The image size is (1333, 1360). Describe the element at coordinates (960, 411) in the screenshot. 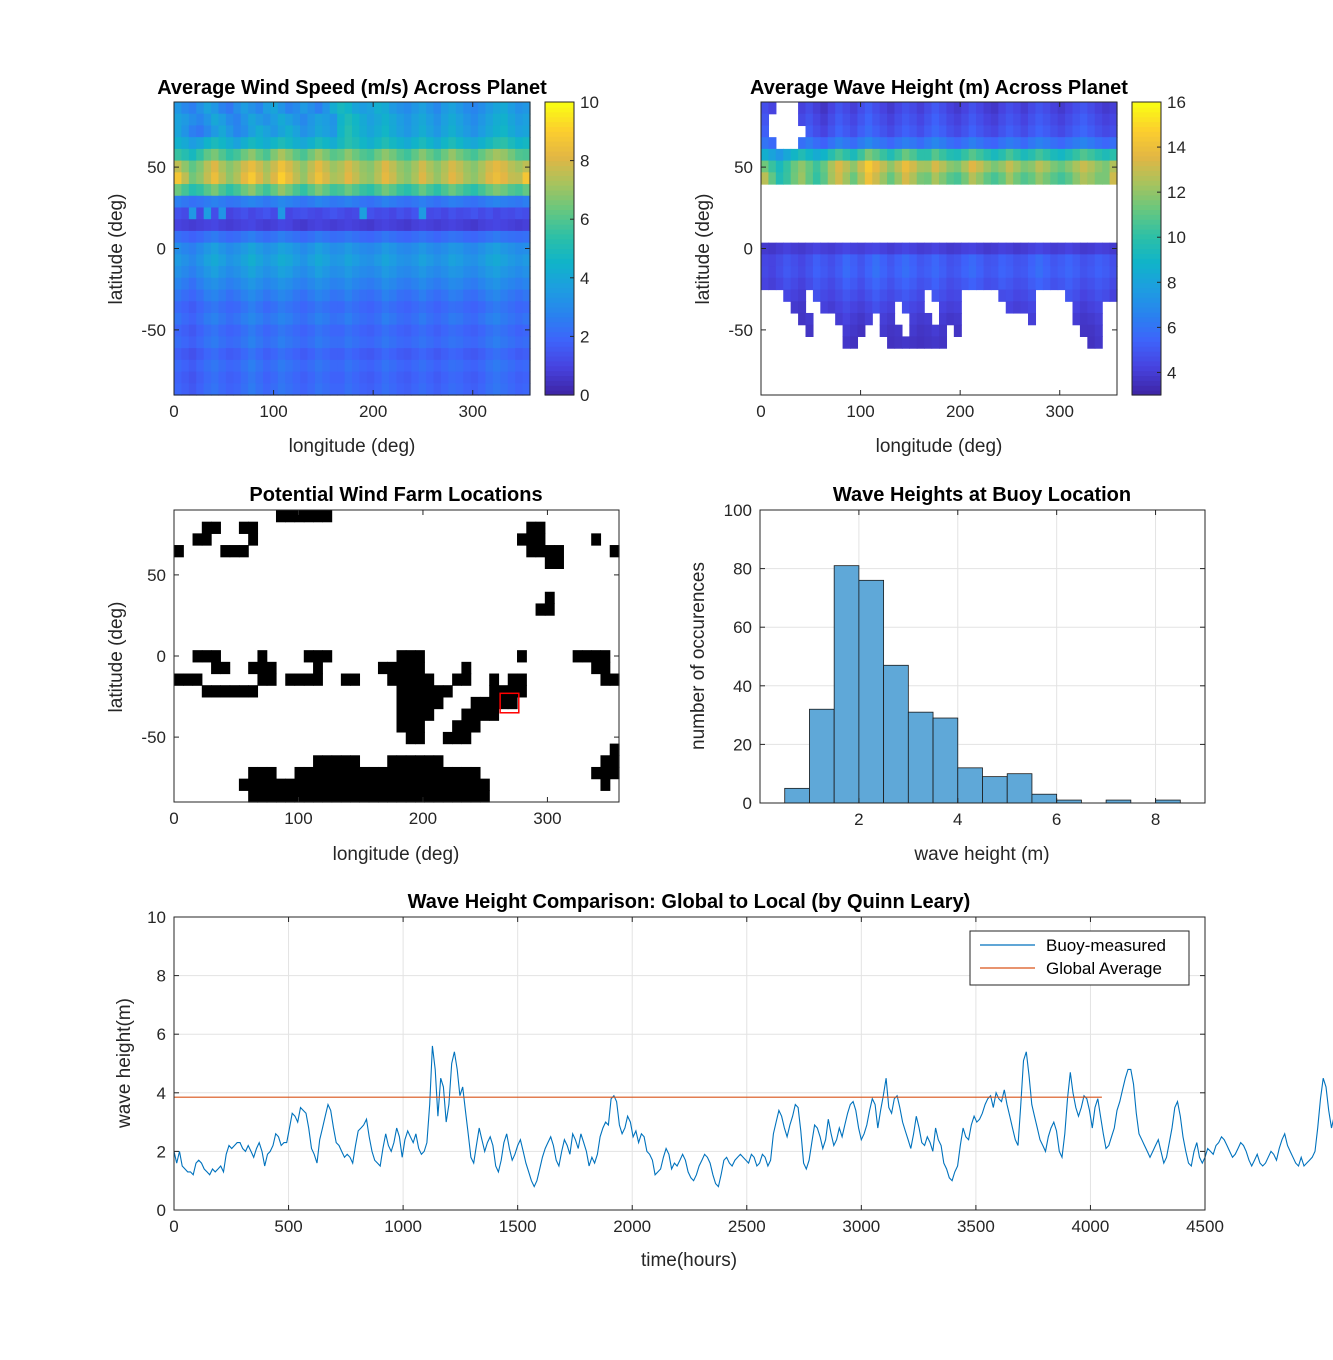

I see `x-tick-label: 200` at that location.